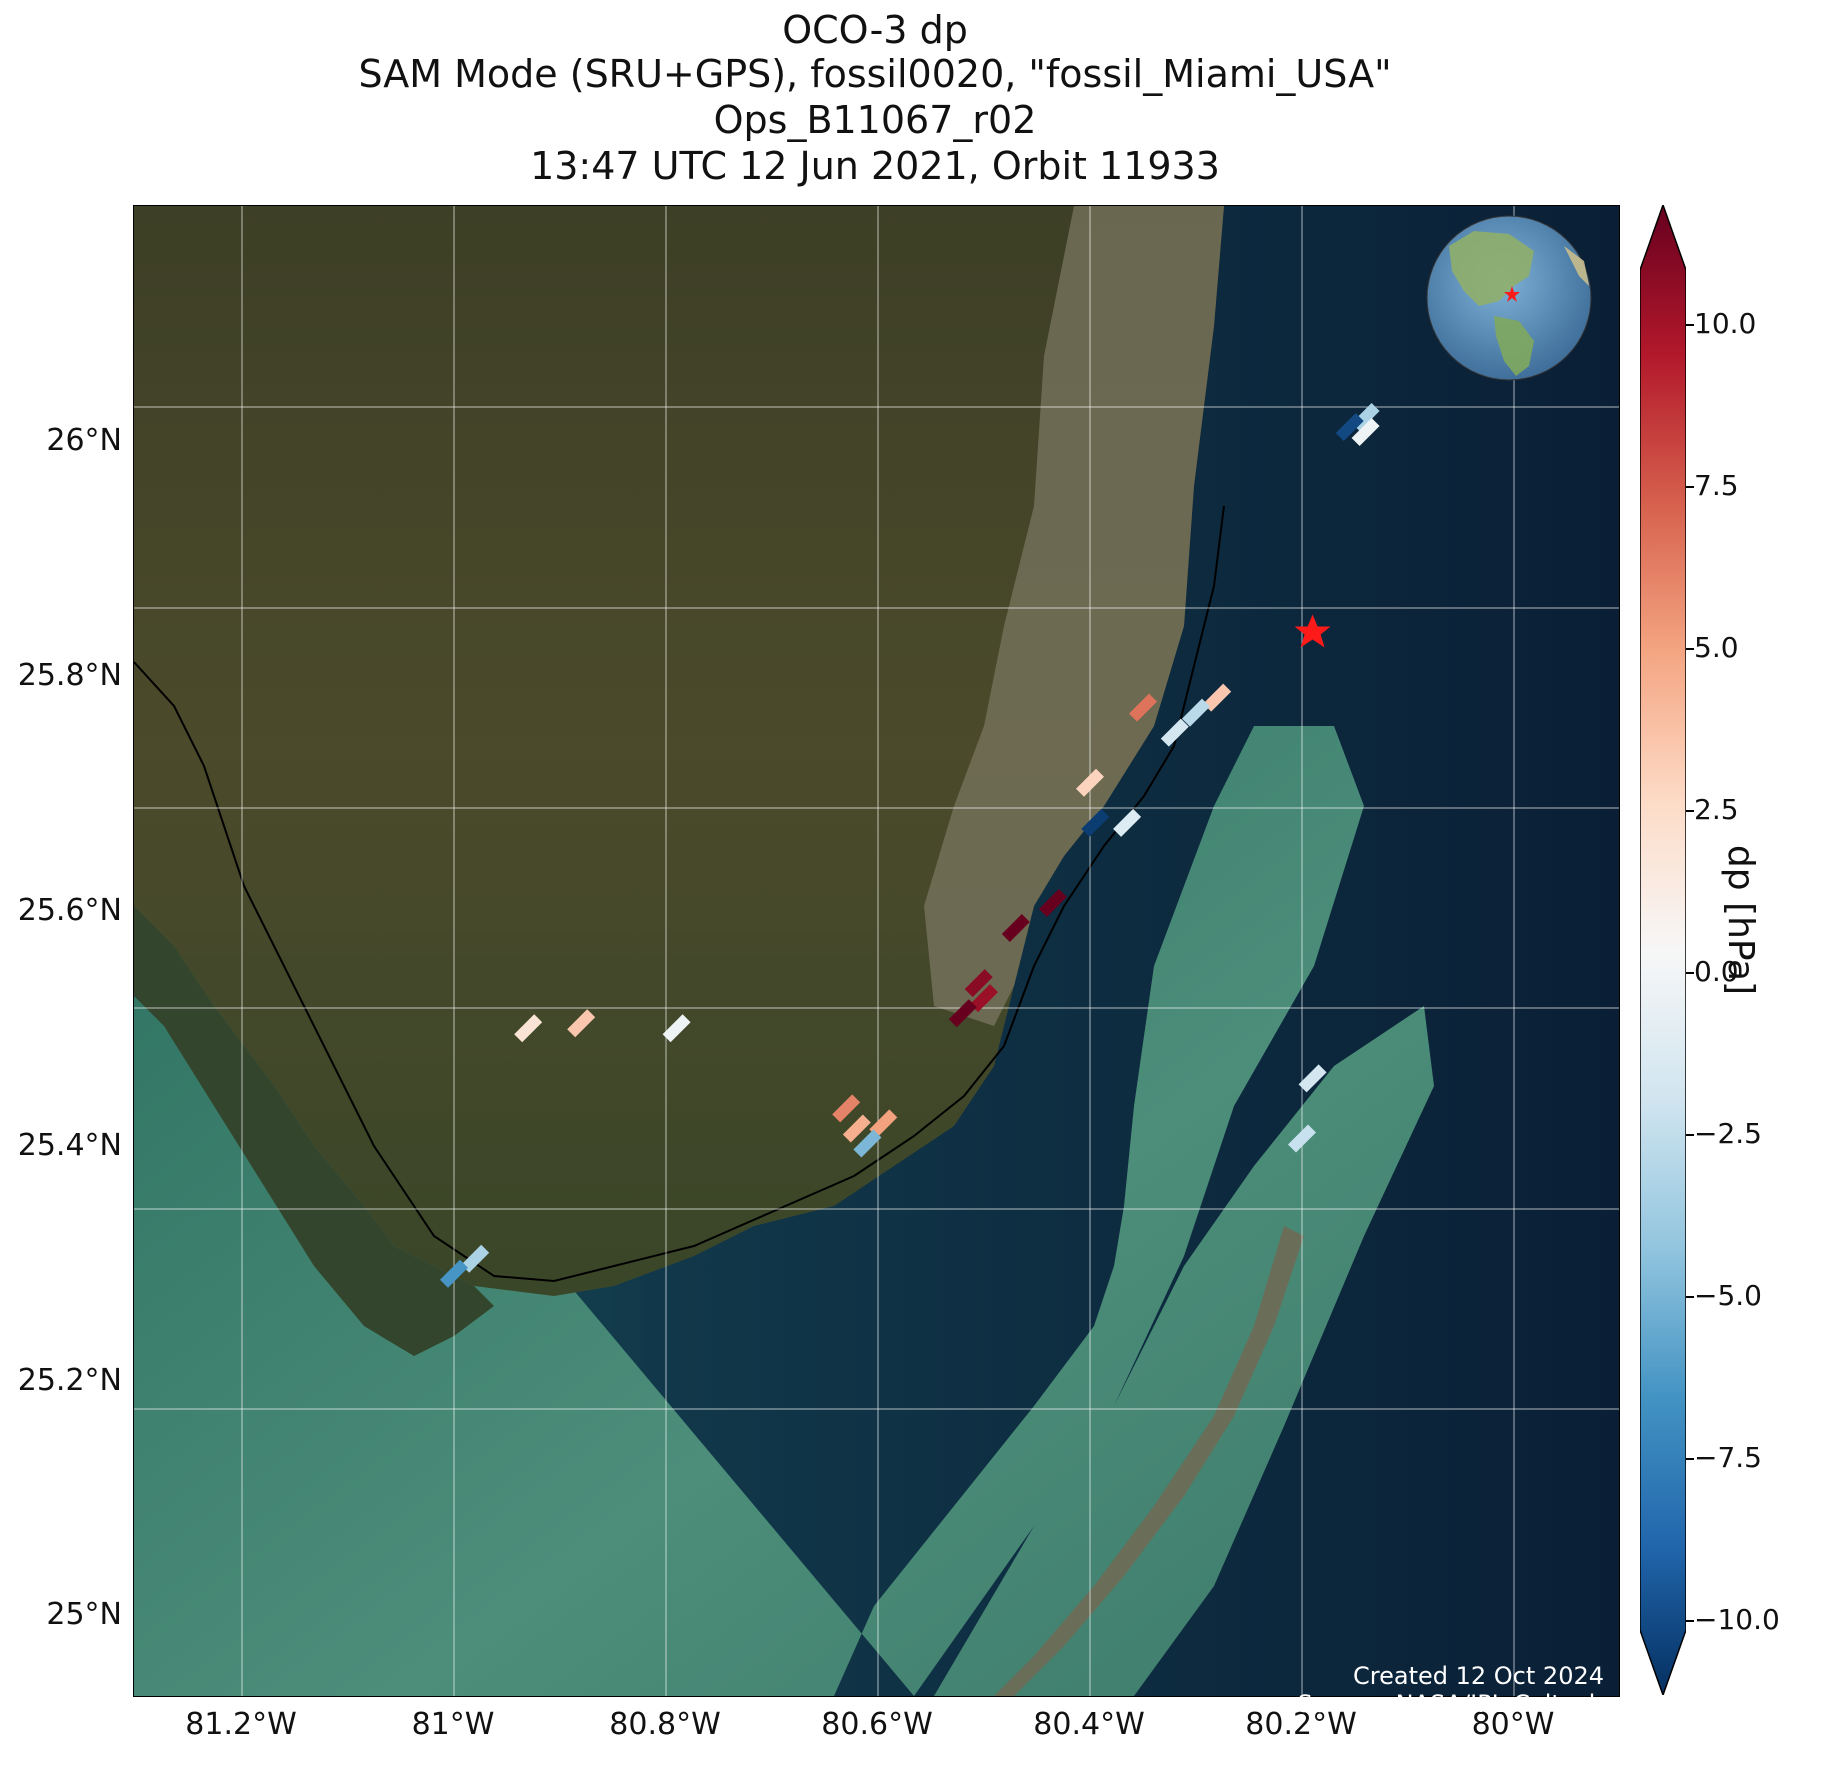  Describe the element at coordinates (1089, 1724) in the screenshot. I see `lon-tick-label: 80.4°W` at that location.